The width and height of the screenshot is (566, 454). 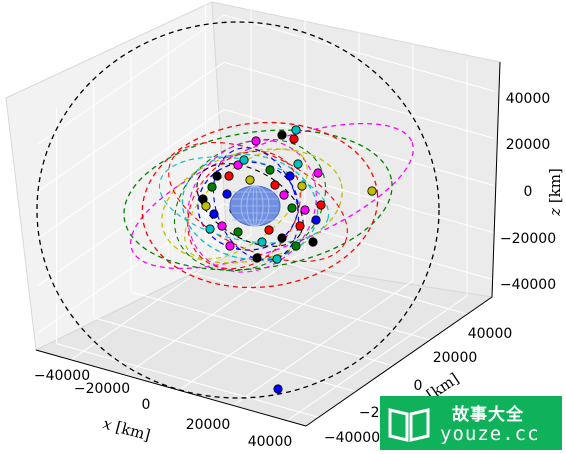 I want to click on z-tick-label: −40000, so click(x=528, y=285).